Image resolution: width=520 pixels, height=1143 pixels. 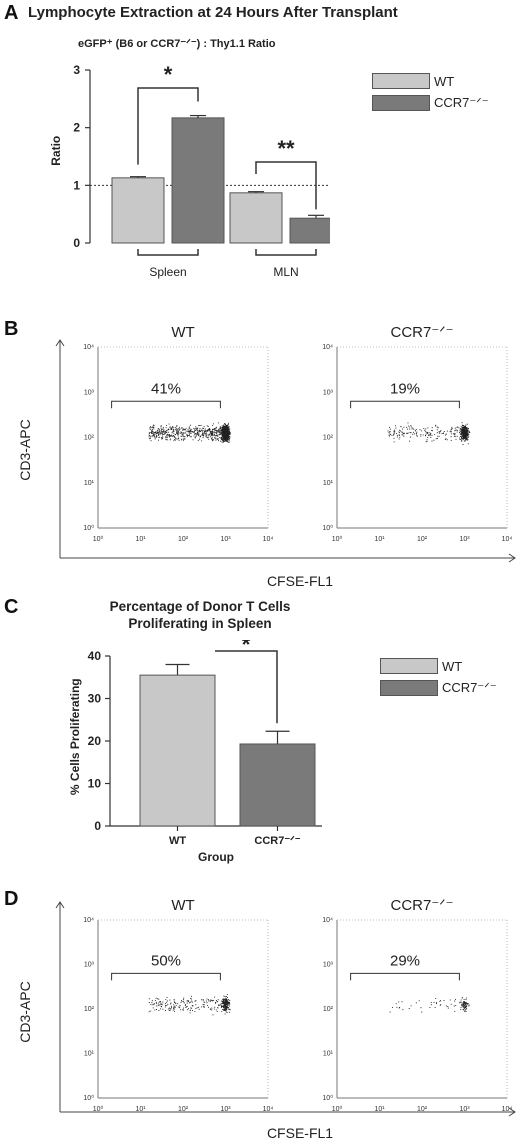 What do you see at coordinates (337, 1109) in the screenshot?
I see `x-tick-label: 10⁰` at bounding box center [337, 1109].